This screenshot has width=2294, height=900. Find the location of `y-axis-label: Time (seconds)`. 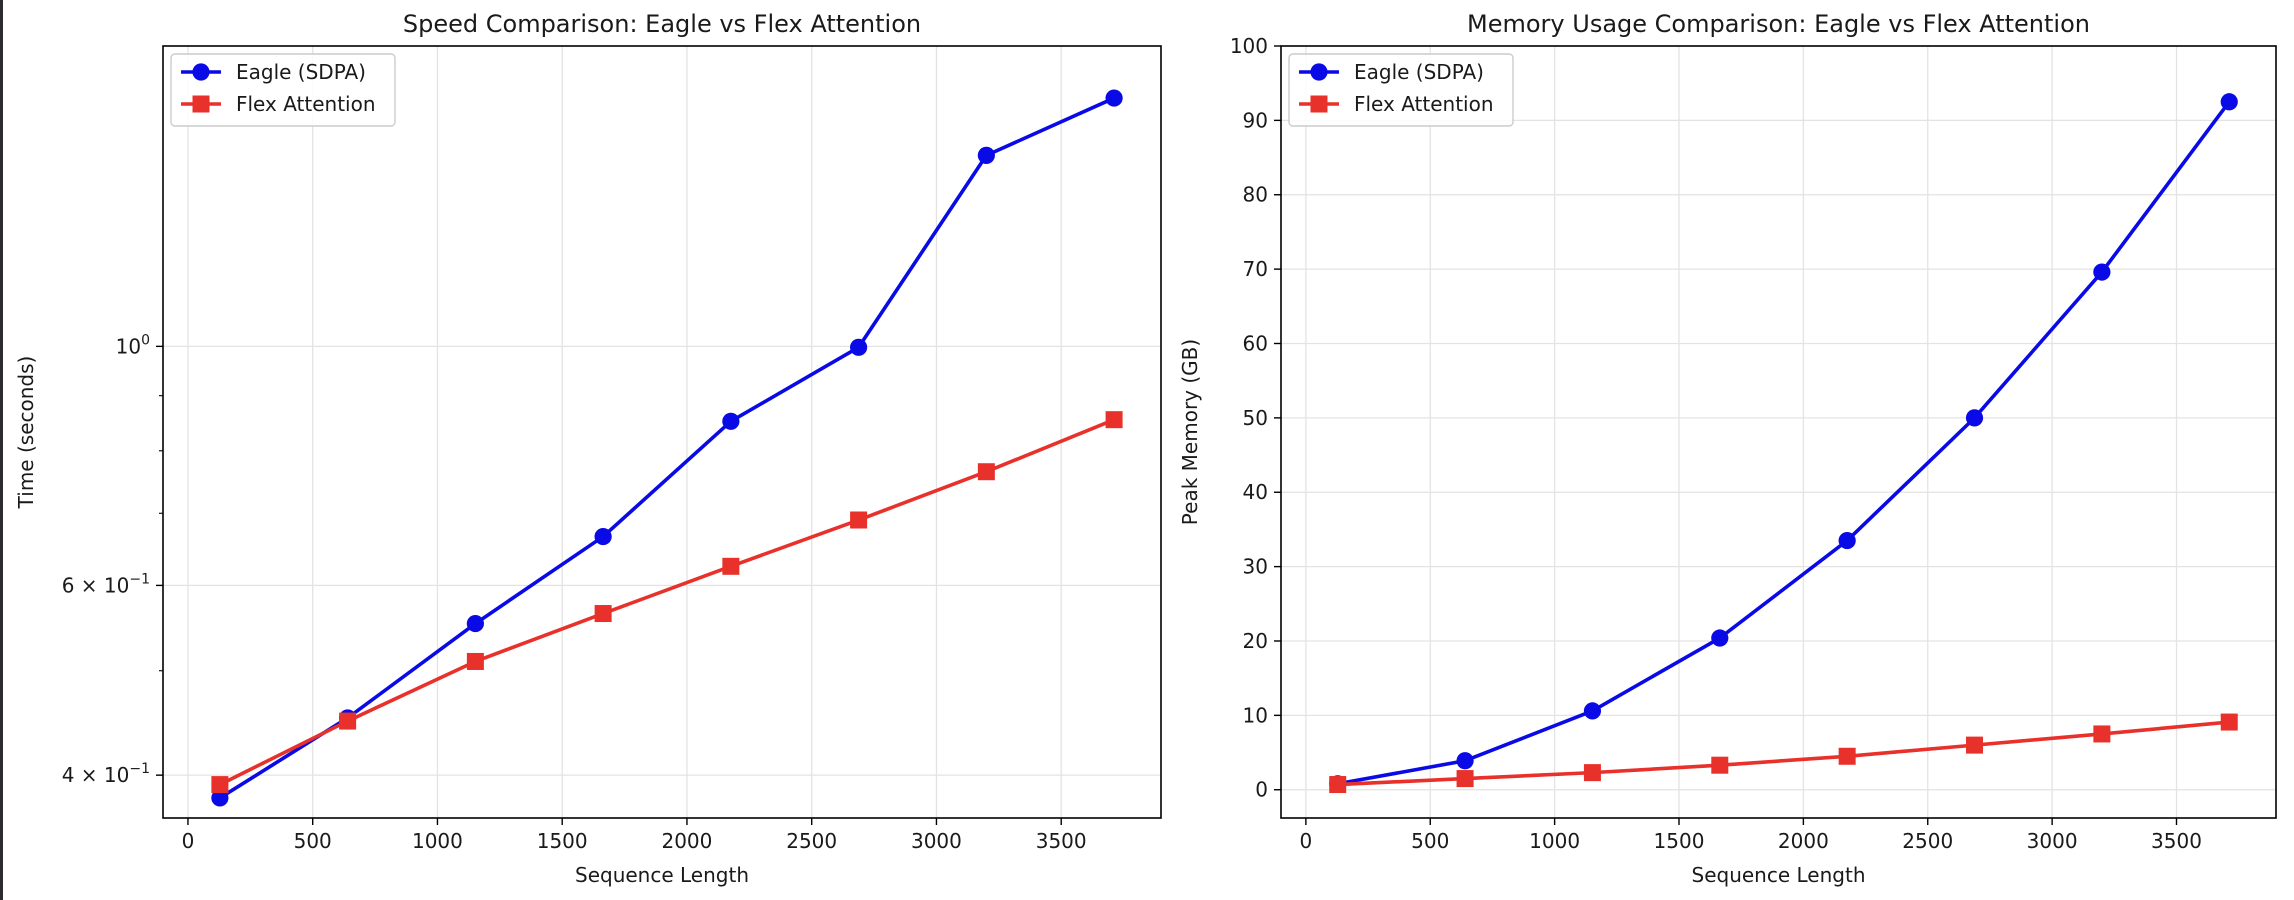

y-axis-label: Time (seconds) is located at coordinates (26, 433).